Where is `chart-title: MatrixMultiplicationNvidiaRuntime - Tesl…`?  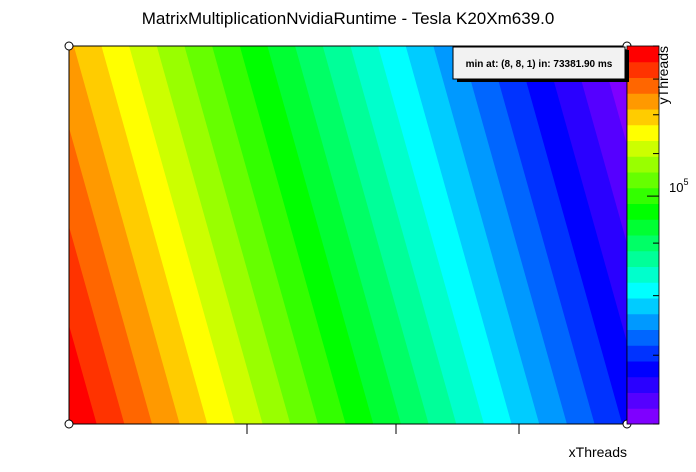
chart-title: MatrixMultiplicationNvidiaRuntime - Tesl… is located at coordinates (348, 18).